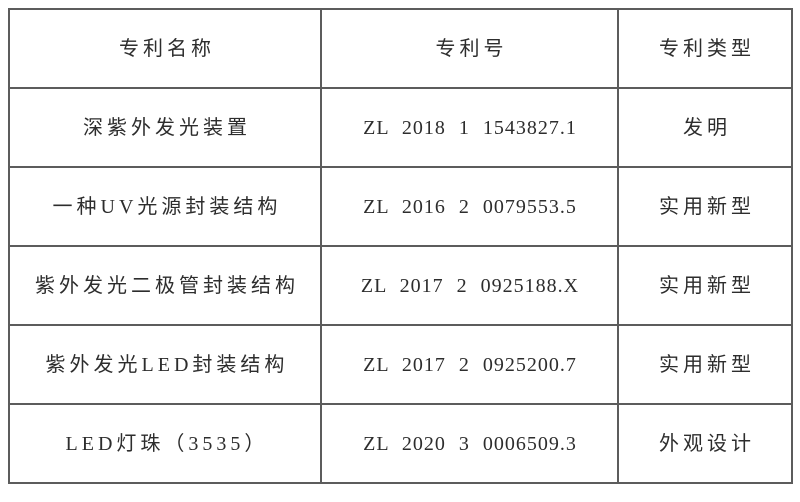  Describe the element at coordinates (705, 443) in the screenshot. I see `patent-type-cell: 外观设计` at that location.